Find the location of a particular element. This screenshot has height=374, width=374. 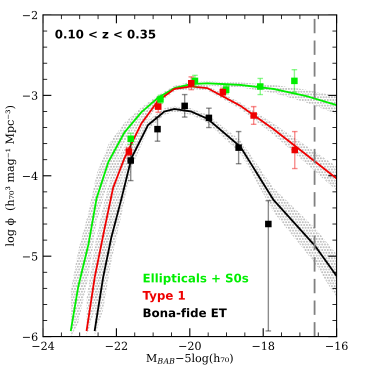

x-tick-label: −22 is located at coordinates (117, 346).